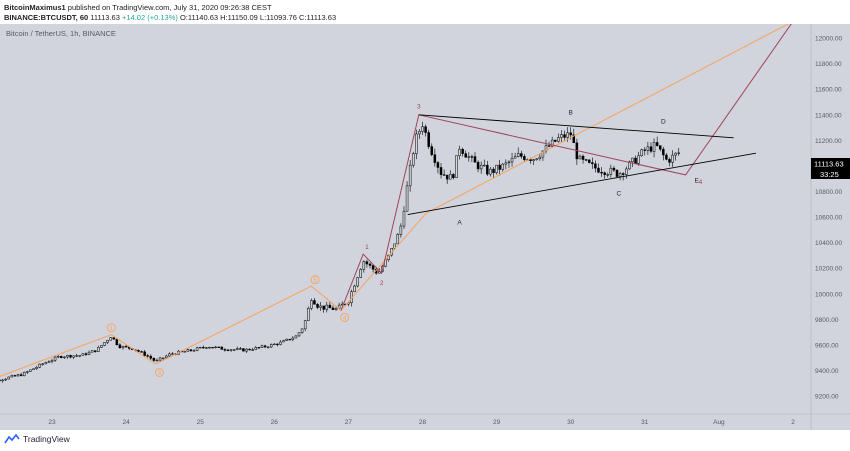 The height and width of the screenshot is (451, 850). What do you see at coordinates (318, 17) in the screenshot?
I see `close-value: C:11113.63` at bounding box center [318, 17].